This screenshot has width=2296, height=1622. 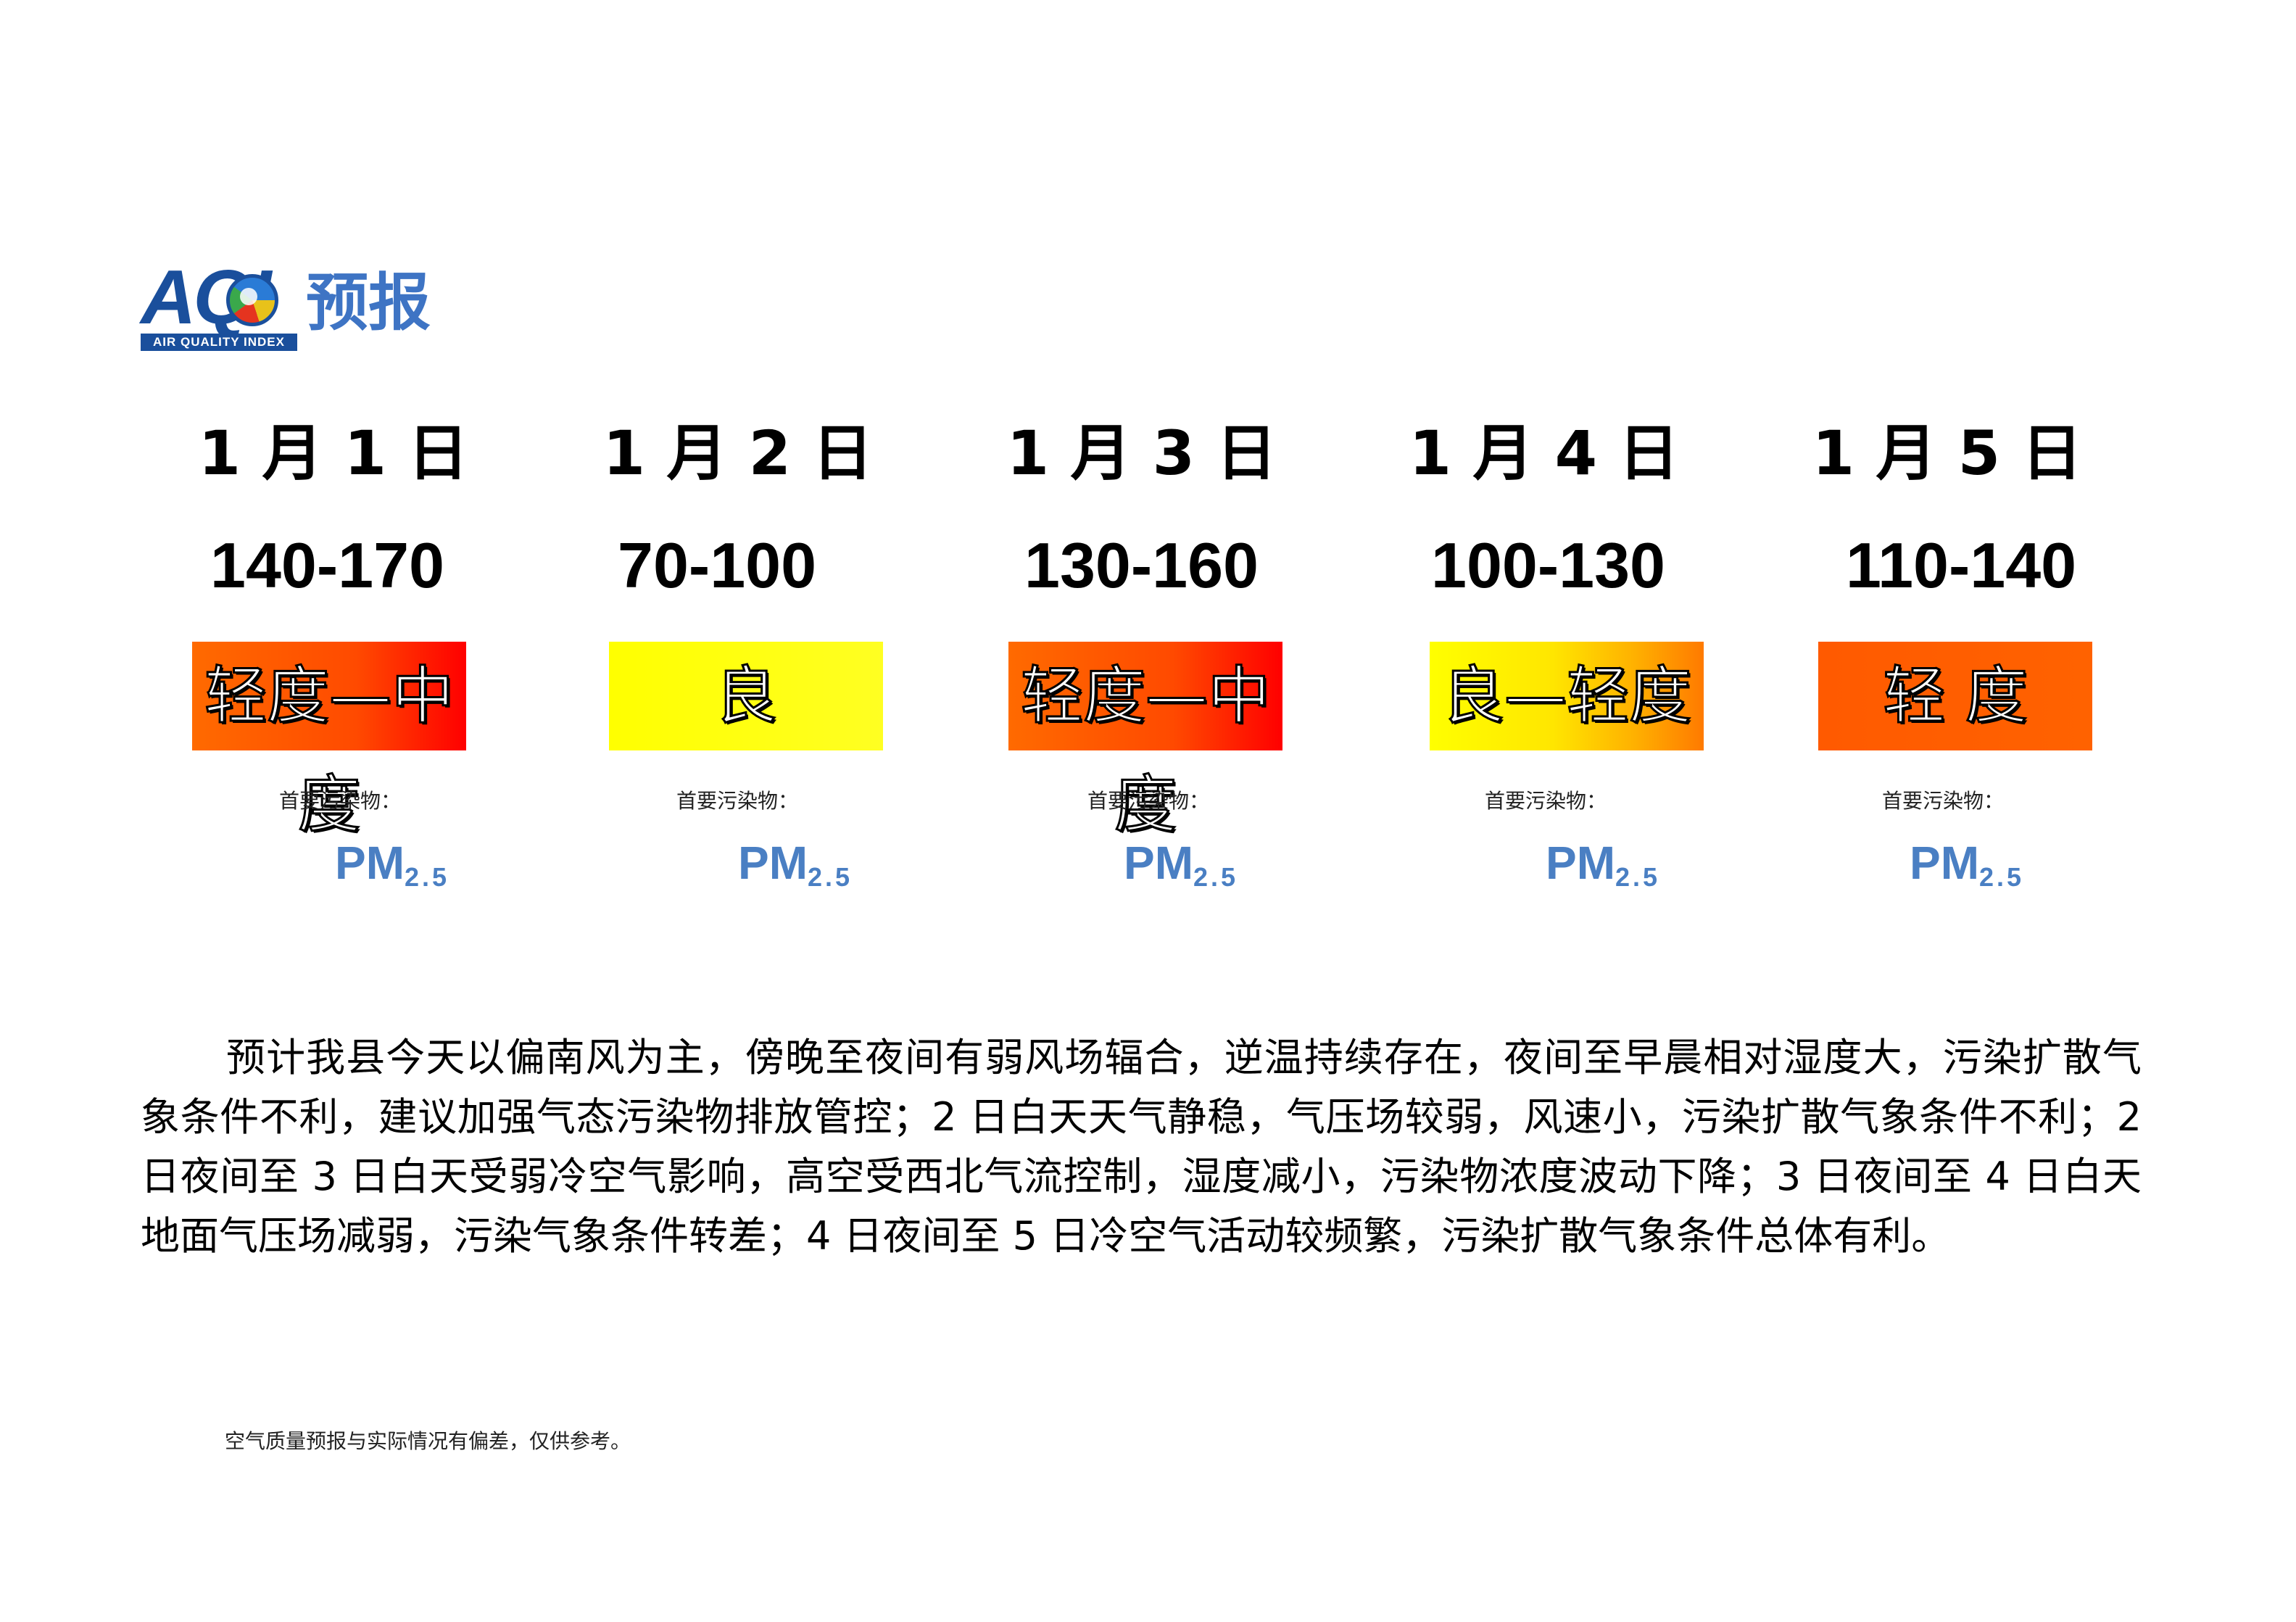 I want to click on aqi-range: 70-100, so click(x=717, y=565).